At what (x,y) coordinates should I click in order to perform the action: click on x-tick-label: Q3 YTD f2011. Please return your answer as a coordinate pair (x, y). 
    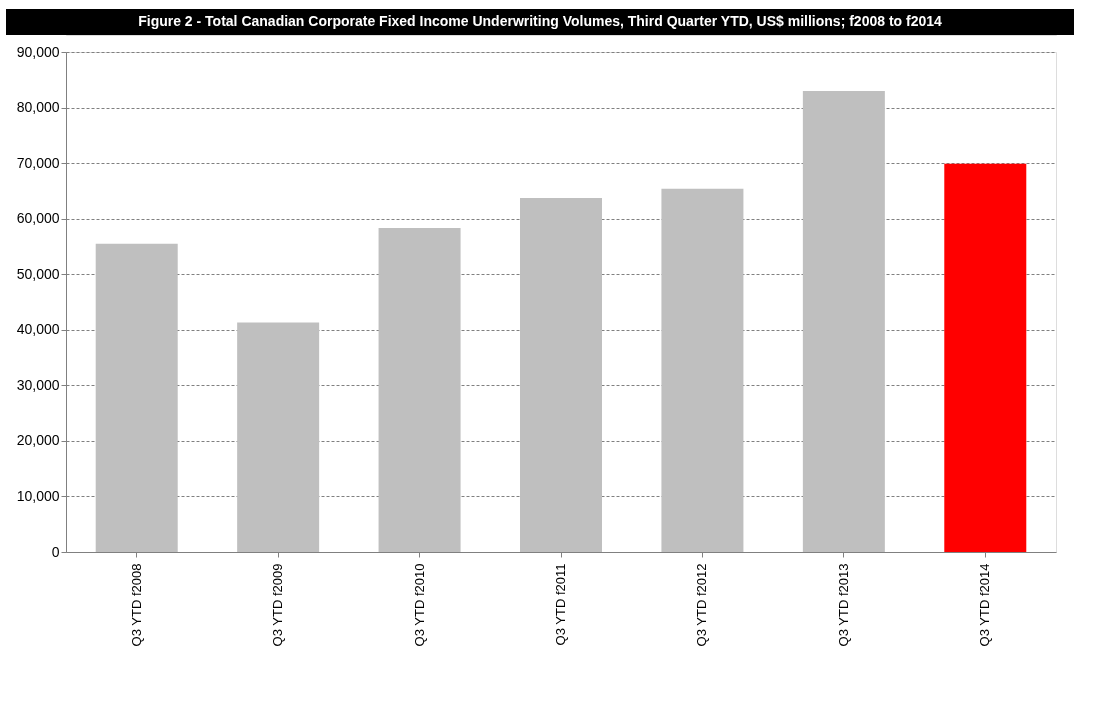
    Looking at the image, I should click on (560, 604).